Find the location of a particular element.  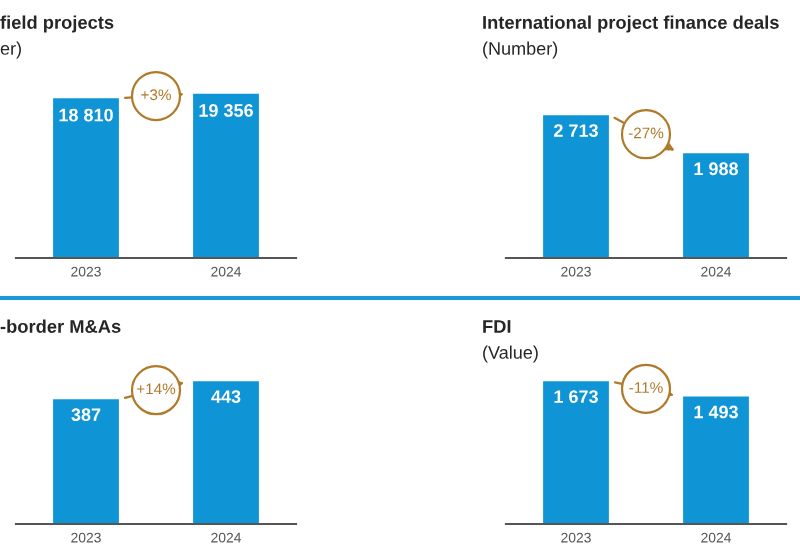

chart-title: FDI is located at coordinates (497, 326).